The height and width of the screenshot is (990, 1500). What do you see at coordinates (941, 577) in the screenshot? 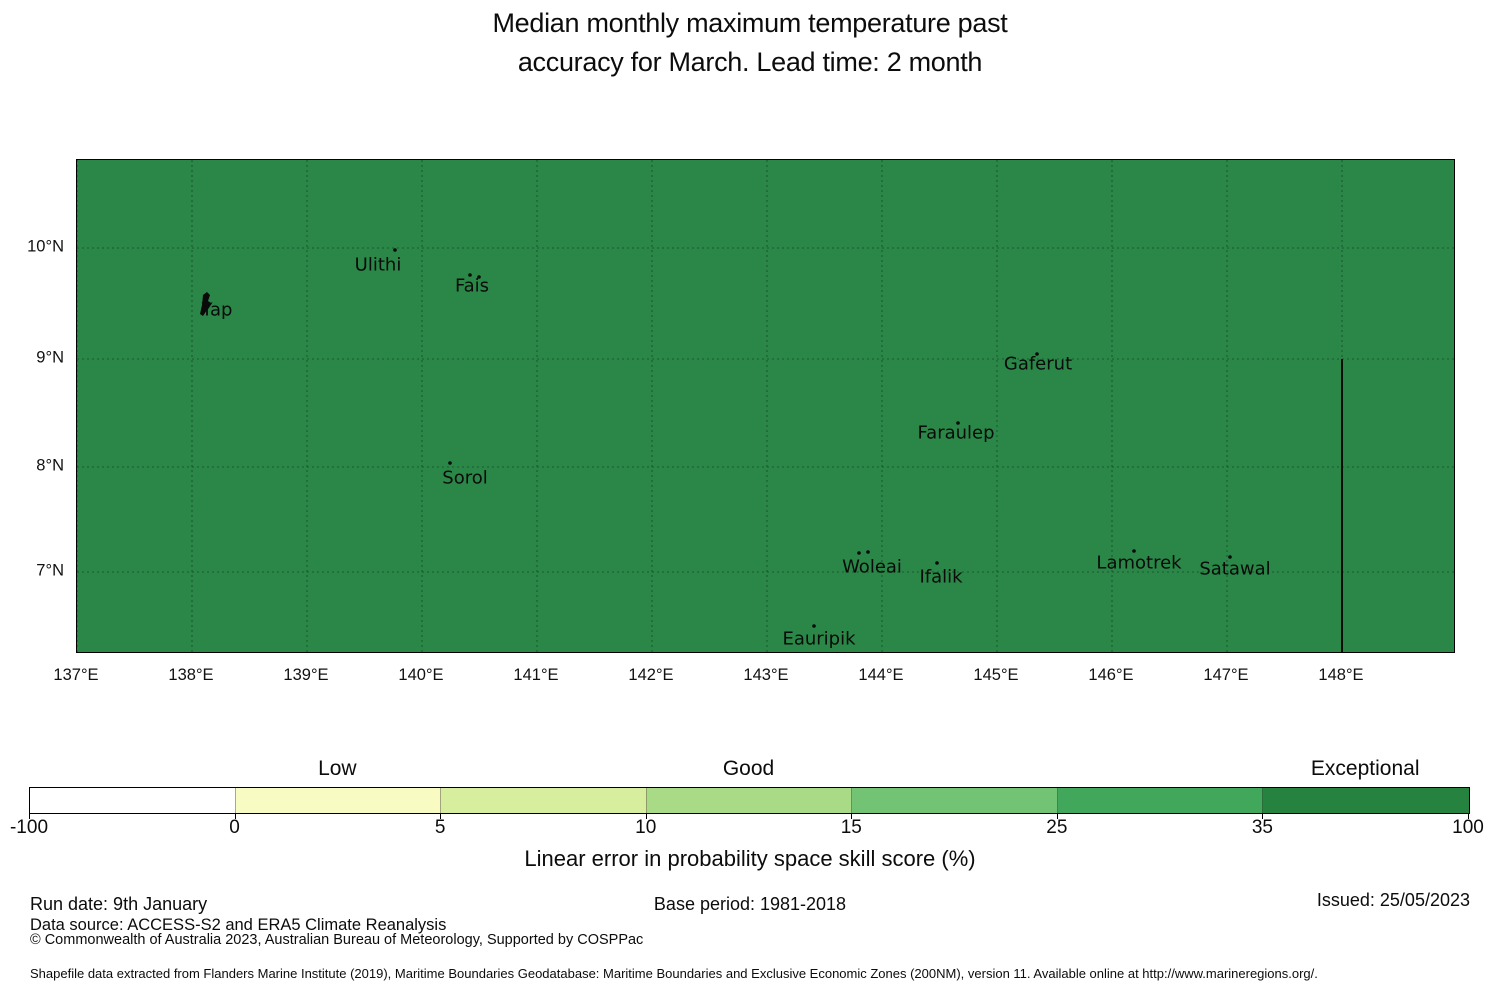
I see `island-label-ifalik: Ifalik` at bounding box center [941, 577].